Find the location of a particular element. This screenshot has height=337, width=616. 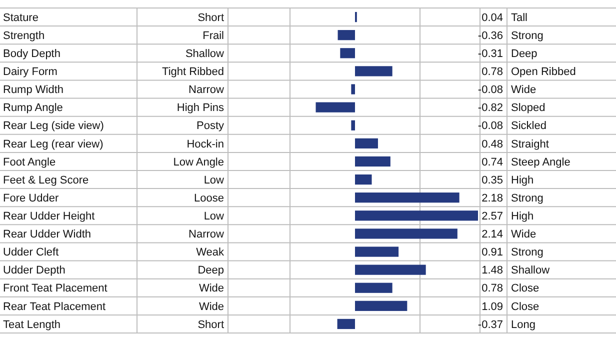

data-label: 0.04 is located at coordinates (492, 18).